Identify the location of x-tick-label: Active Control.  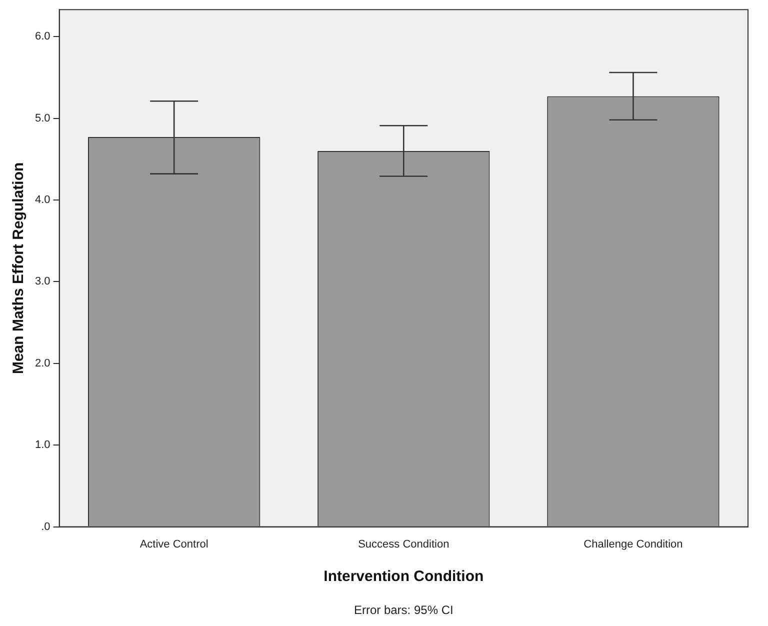
(174, 544).